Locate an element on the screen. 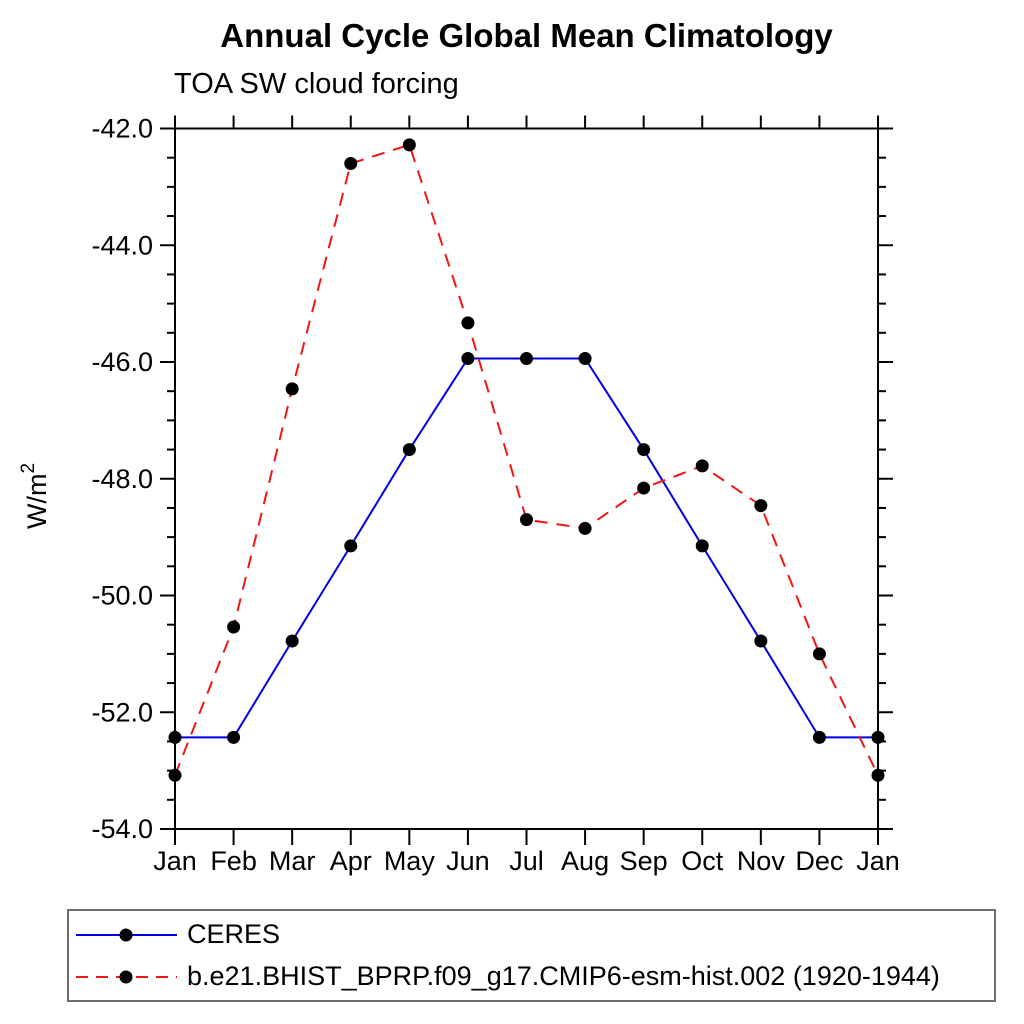 The image size is (1024, 1024). x-tick-label: Sep is located at coordinates (644, 861).